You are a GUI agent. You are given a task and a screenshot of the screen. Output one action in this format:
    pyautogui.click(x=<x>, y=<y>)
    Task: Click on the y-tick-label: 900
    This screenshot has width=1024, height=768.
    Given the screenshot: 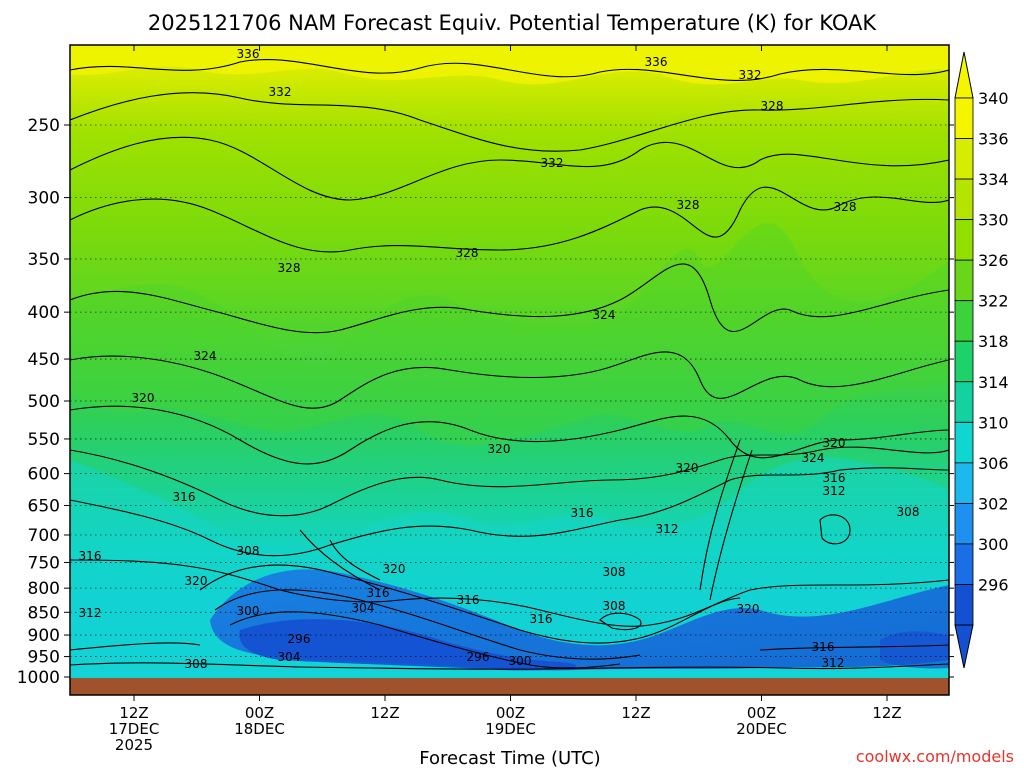 What is the action you would take?
    pyautogui.click(x=44, y=636)
    